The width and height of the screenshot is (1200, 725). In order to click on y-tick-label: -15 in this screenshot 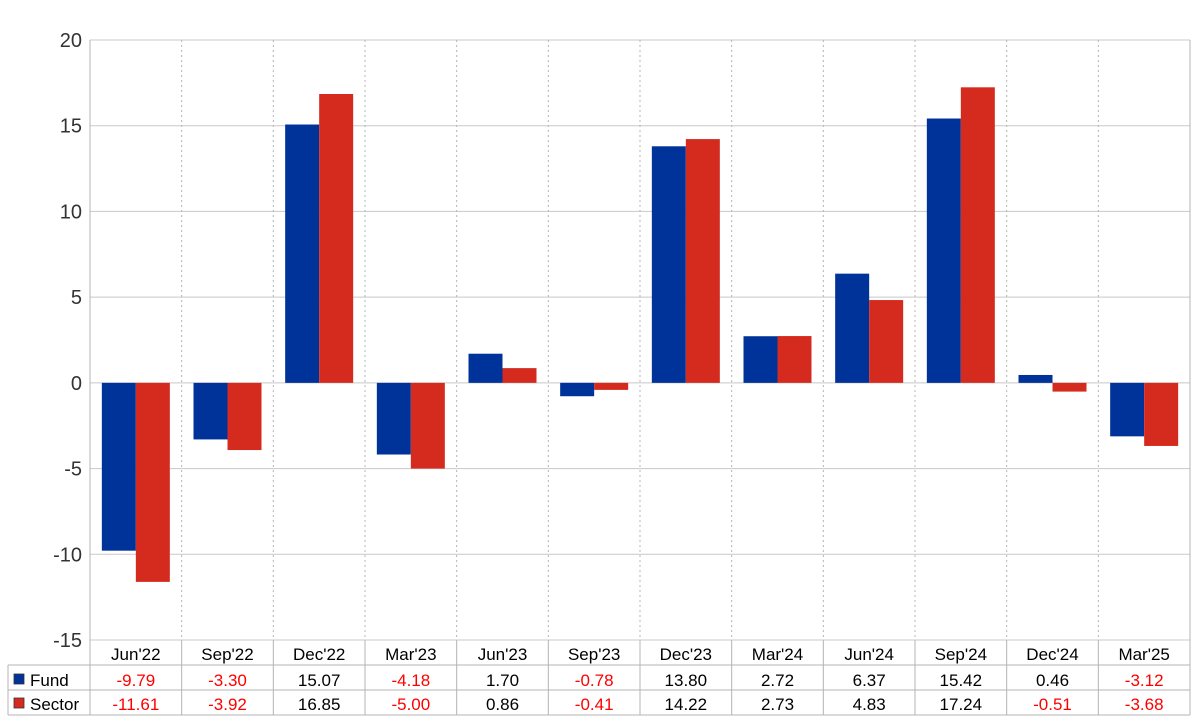, I will do `click(67, 641)`.